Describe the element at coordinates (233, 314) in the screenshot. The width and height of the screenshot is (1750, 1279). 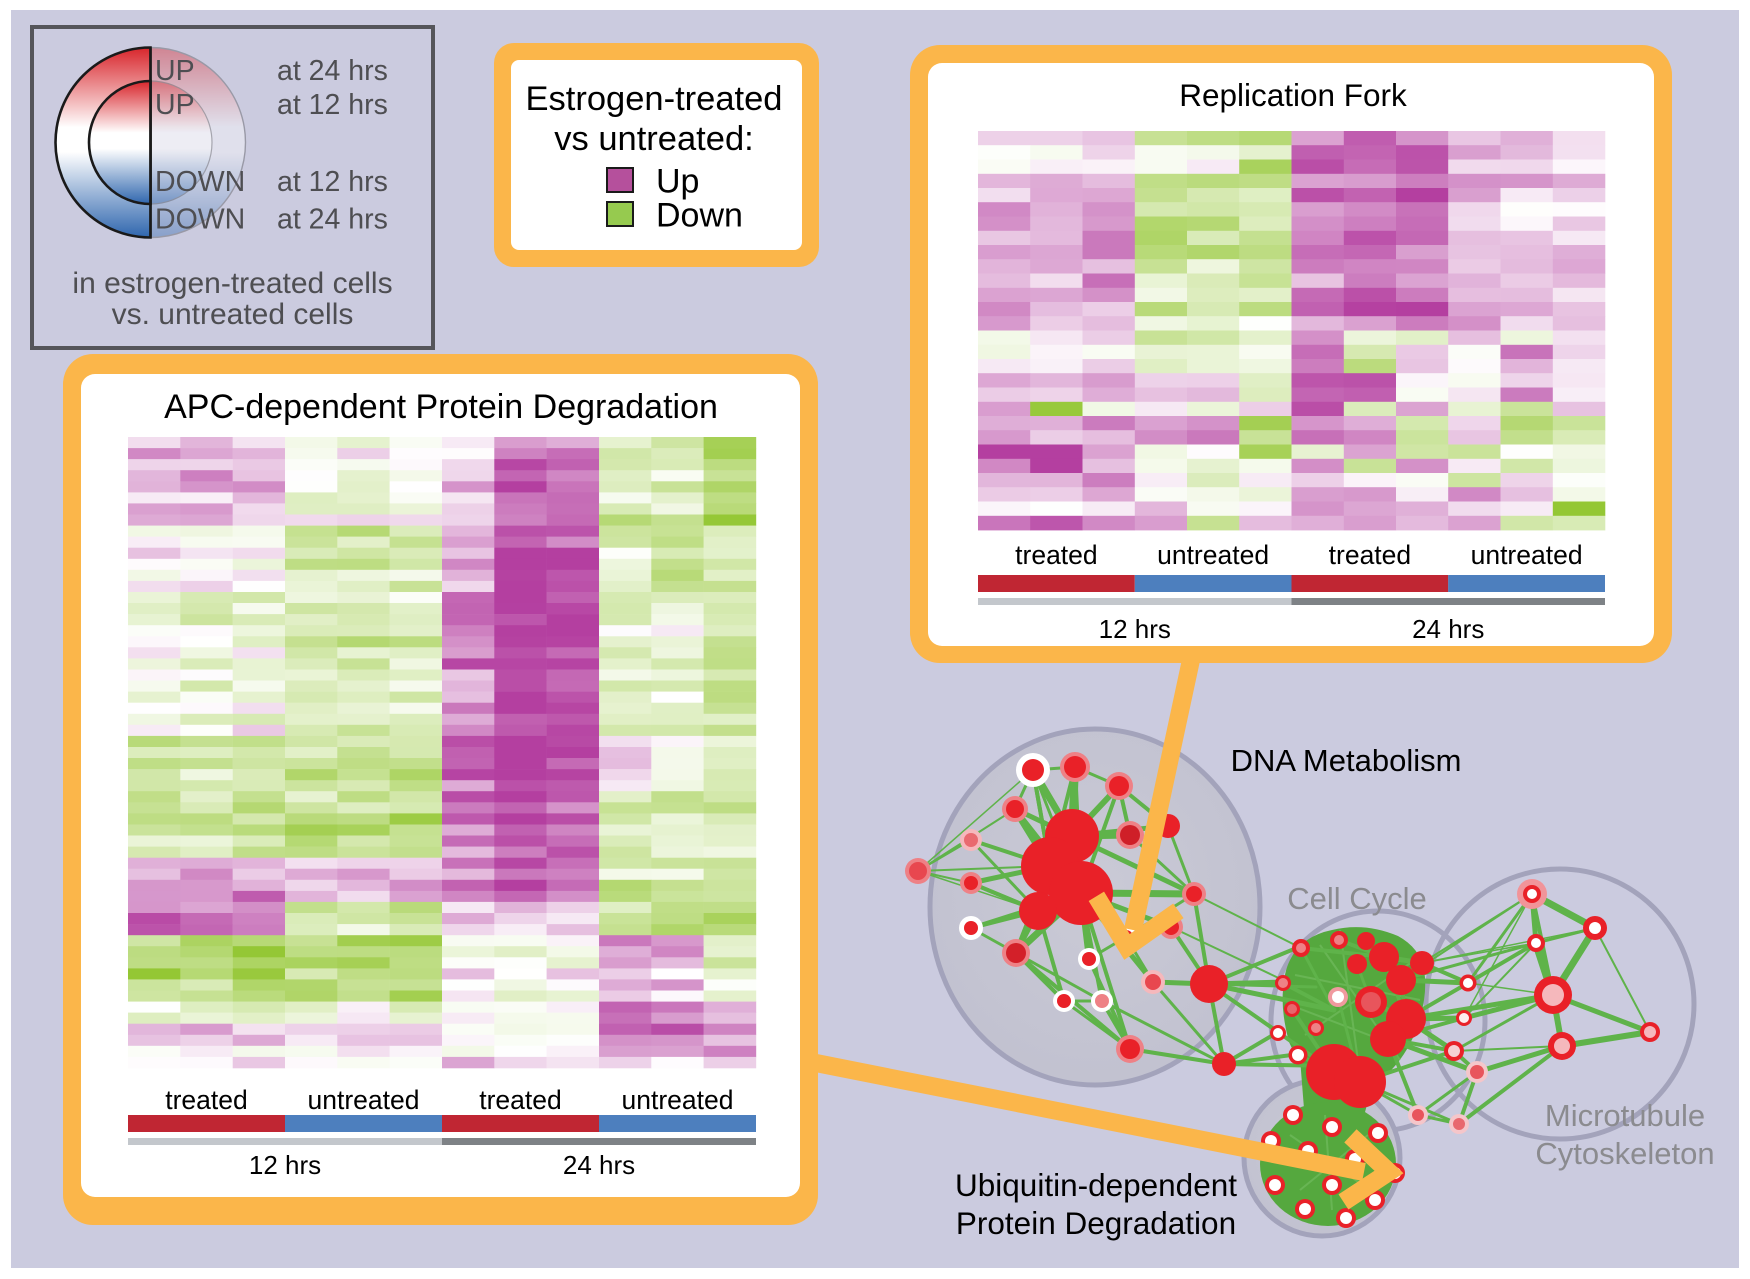
I see `svg-text: vs. untreated cells` at that location.